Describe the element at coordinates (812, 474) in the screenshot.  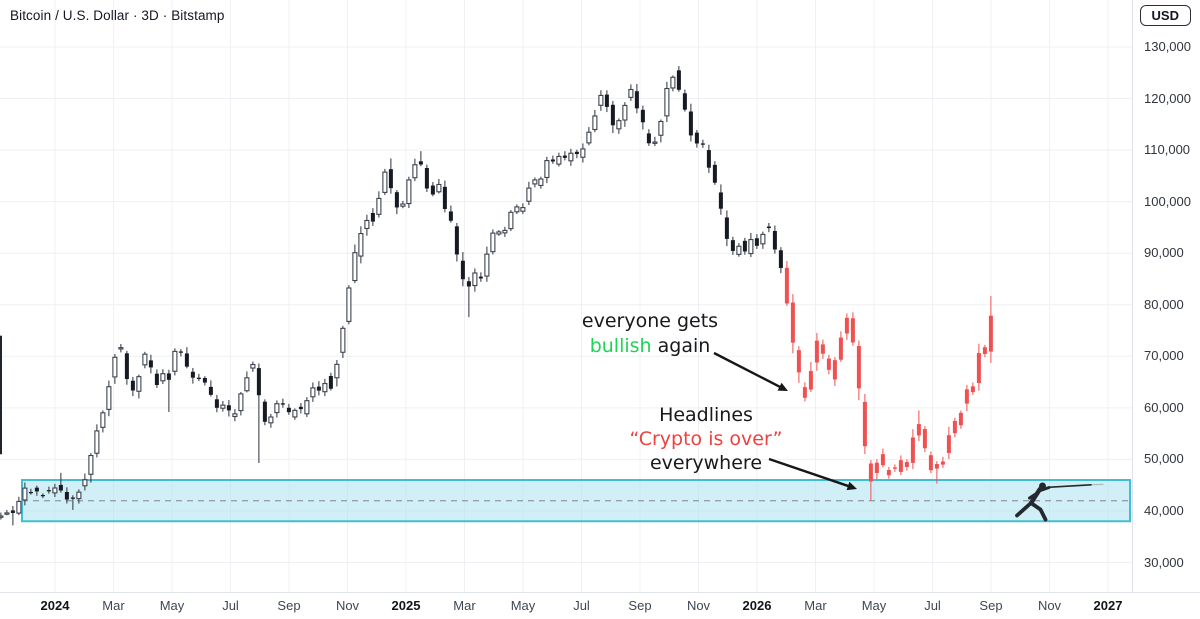
I see `headlines-arrow` at that location.